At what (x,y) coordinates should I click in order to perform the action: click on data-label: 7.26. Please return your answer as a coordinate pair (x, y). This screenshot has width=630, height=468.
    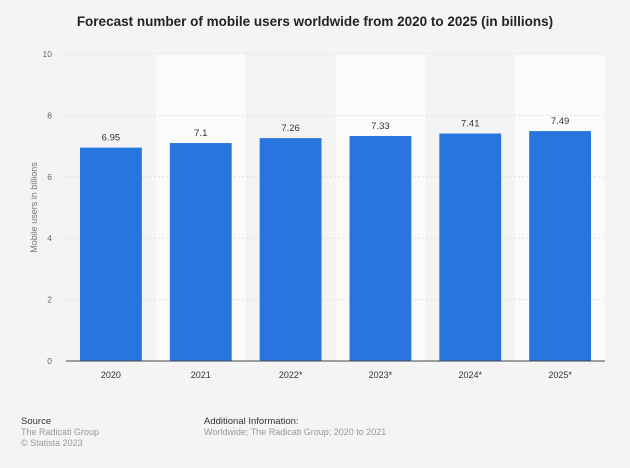
    Looking at the image, I should click on (290, 128).